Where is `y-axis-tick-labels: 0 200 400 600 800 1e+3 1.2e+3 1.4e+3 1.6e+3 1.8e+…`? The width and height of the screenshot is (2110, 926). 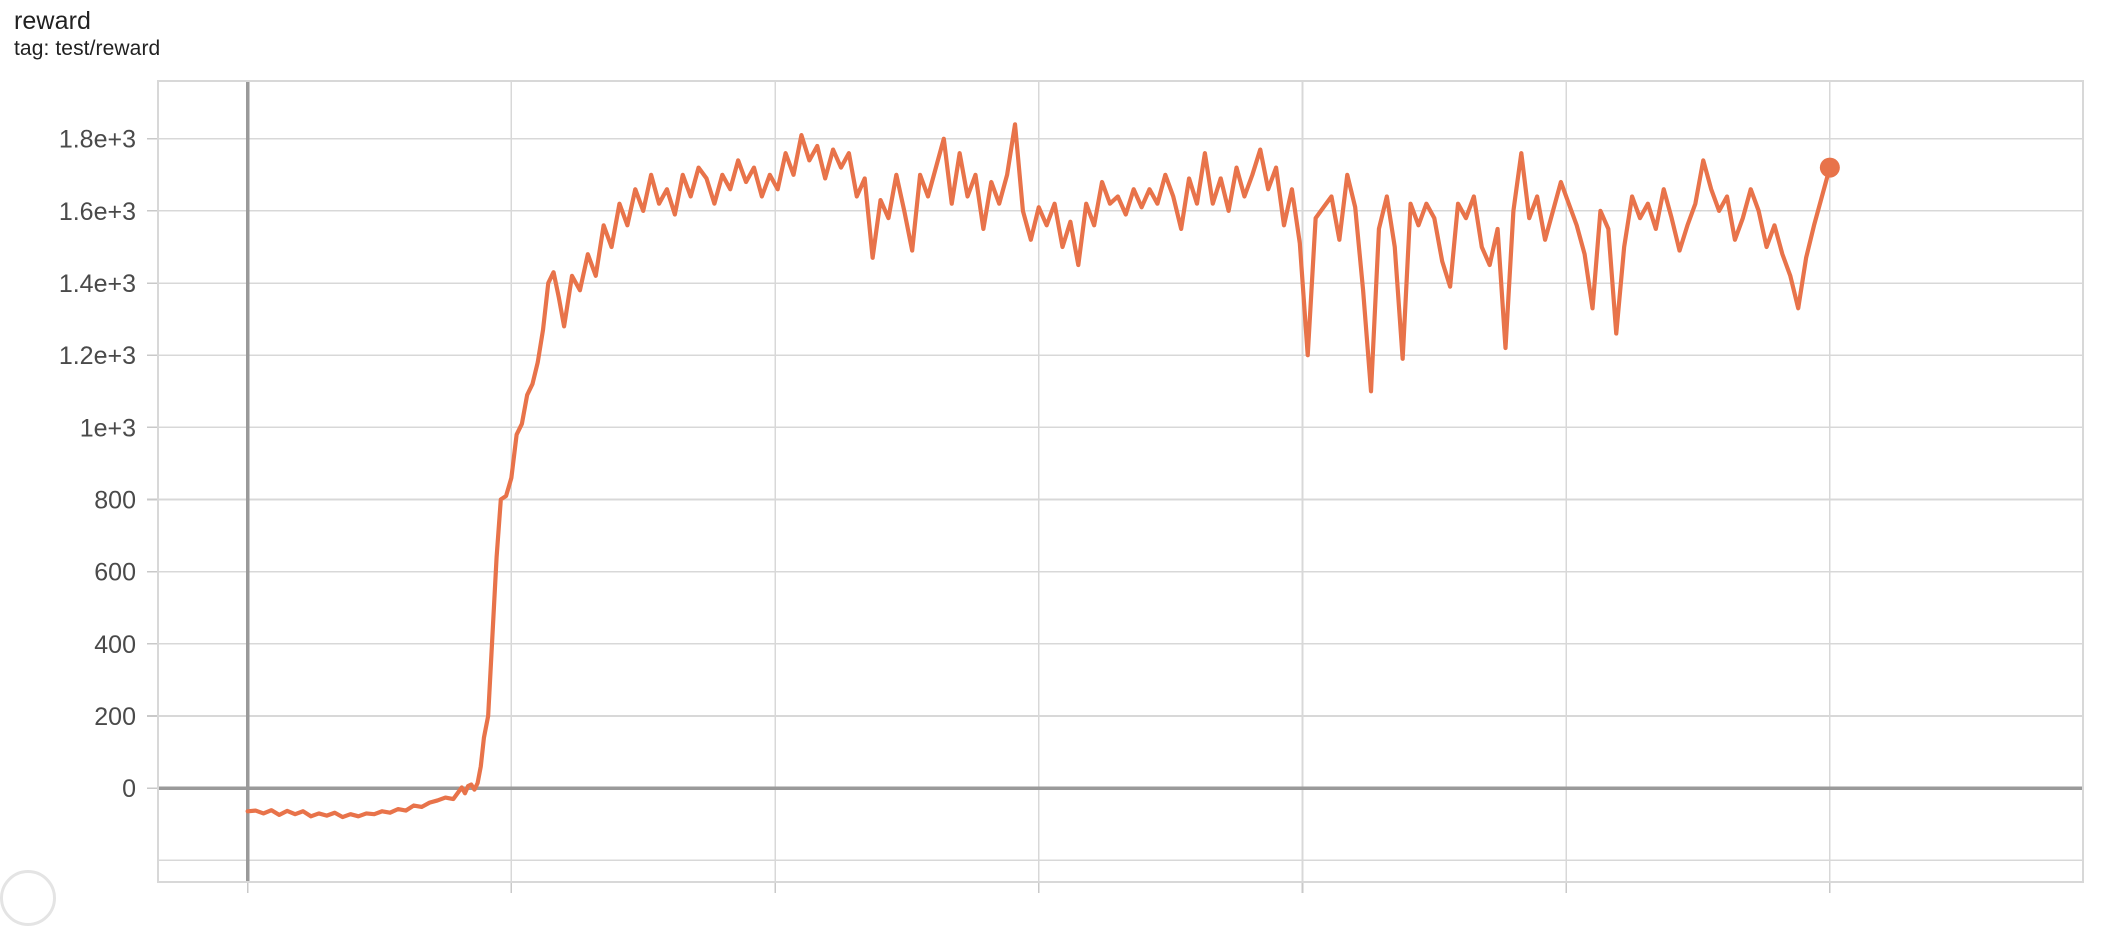 y-axis-tick-labels: 0 200 400 600 800 1e+3 1.2e+3 1.4e+3 1.6e+3 1.8e+… is located at coordinates (97, 464).